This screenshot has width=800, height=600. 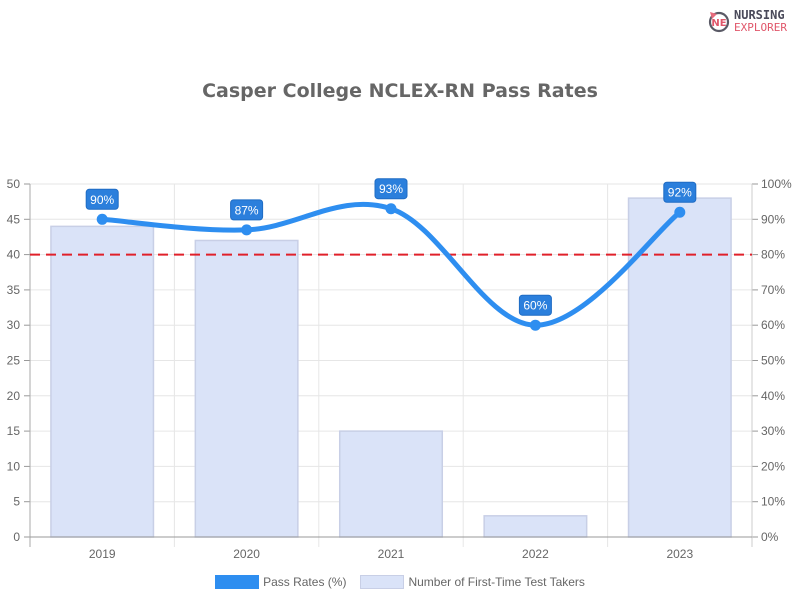 I want to click on right-axis-tick-label: 20%, so click(x=773, y=466).